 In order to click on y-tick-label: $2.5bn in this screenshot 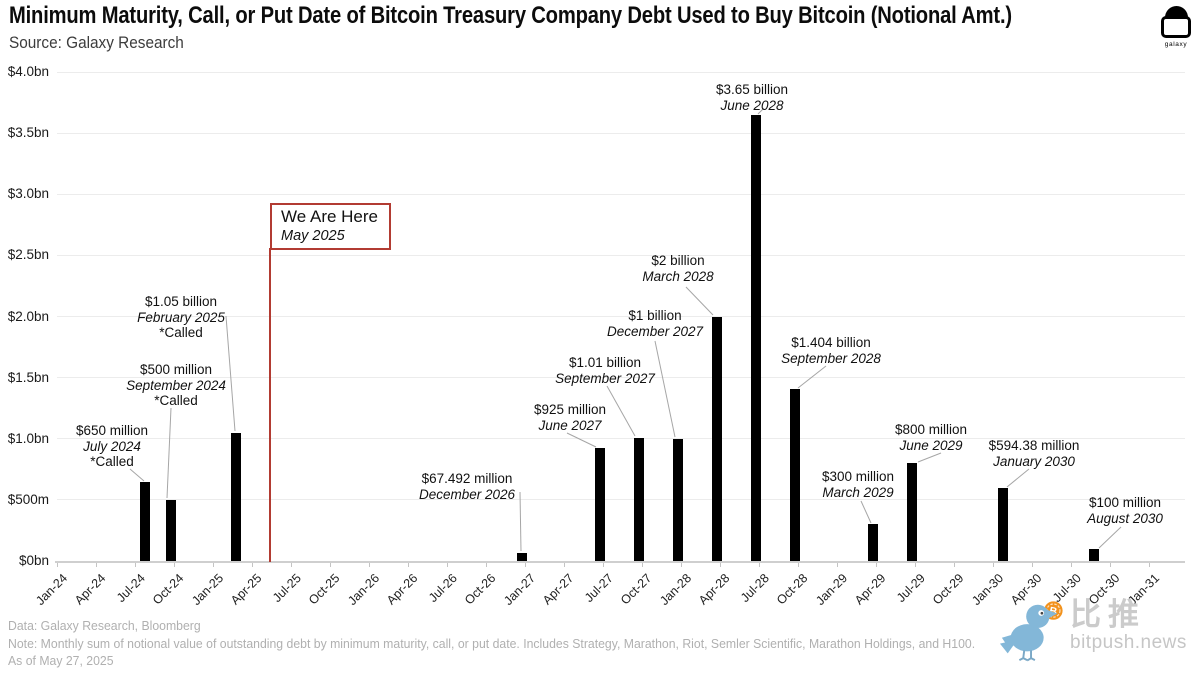, I will do `click(28, 255)`.